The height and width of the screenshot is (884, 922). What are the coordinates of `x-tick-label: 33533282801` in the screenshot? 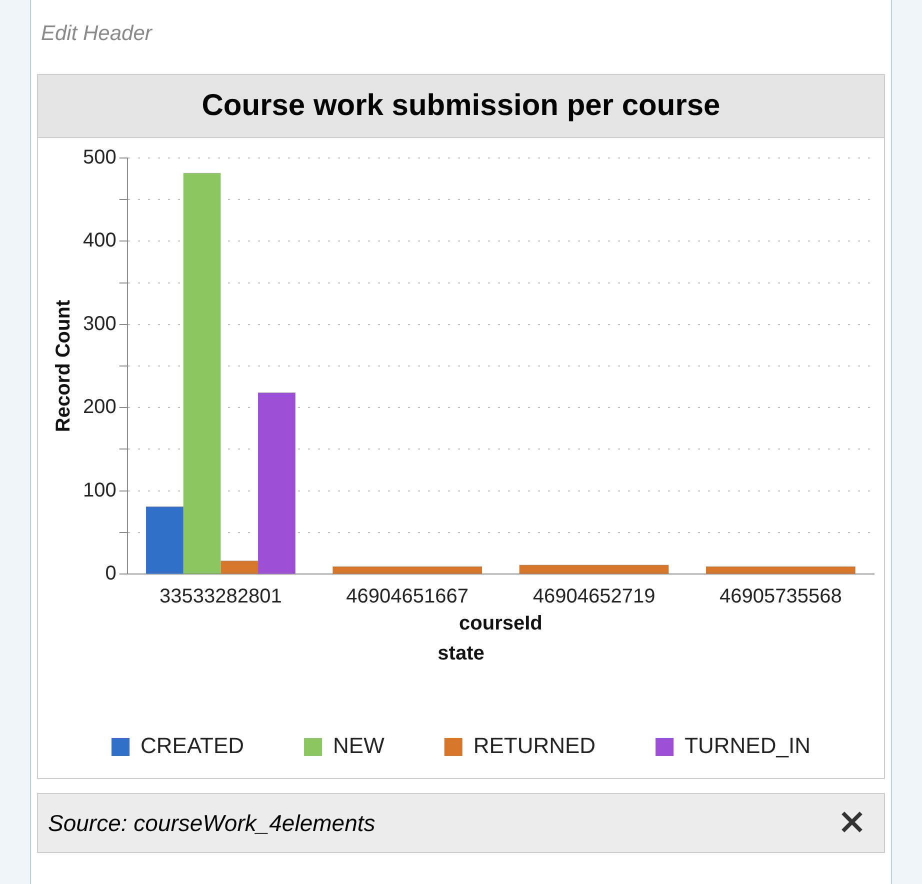 It's located at (221, 597).